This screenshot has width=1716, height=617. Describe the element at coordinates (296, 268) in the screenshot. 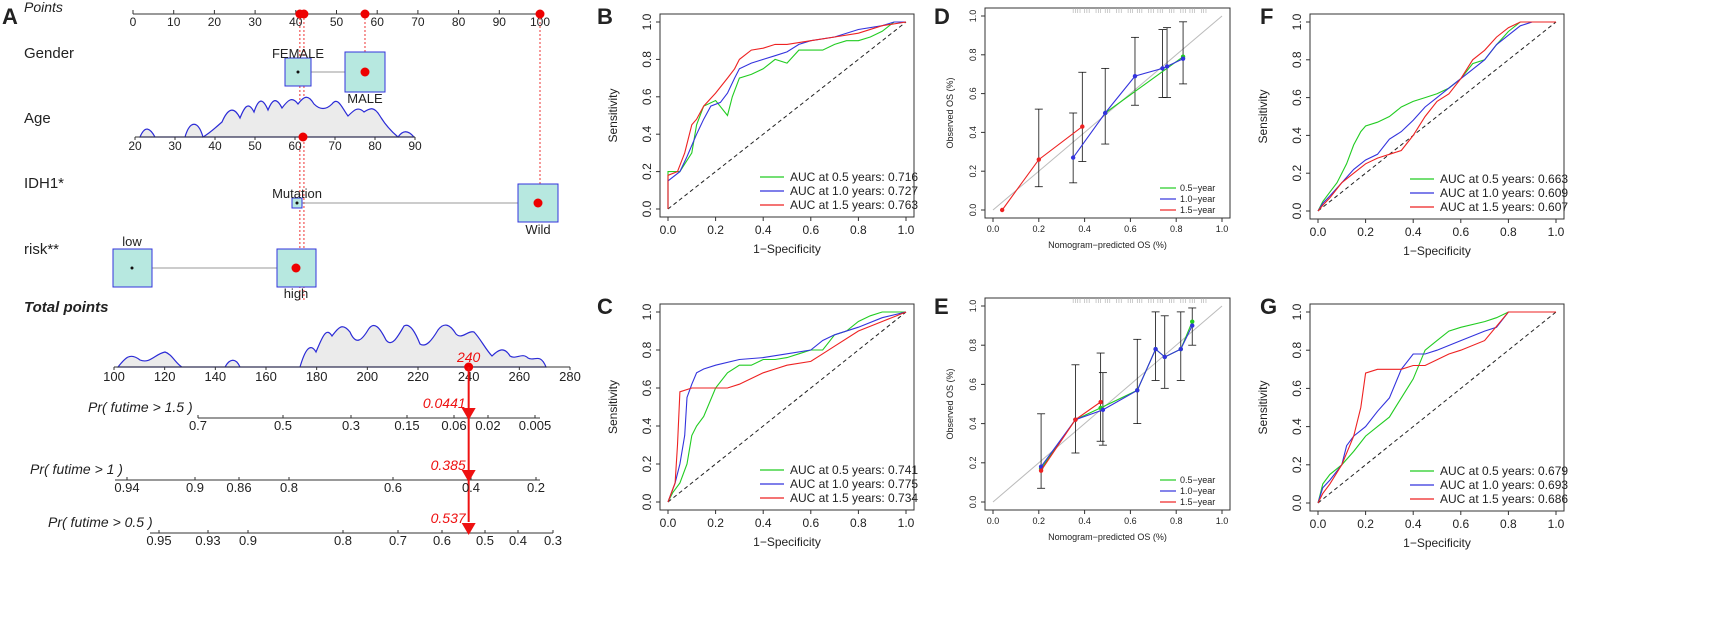

I see `risk-high-marker` at that location.